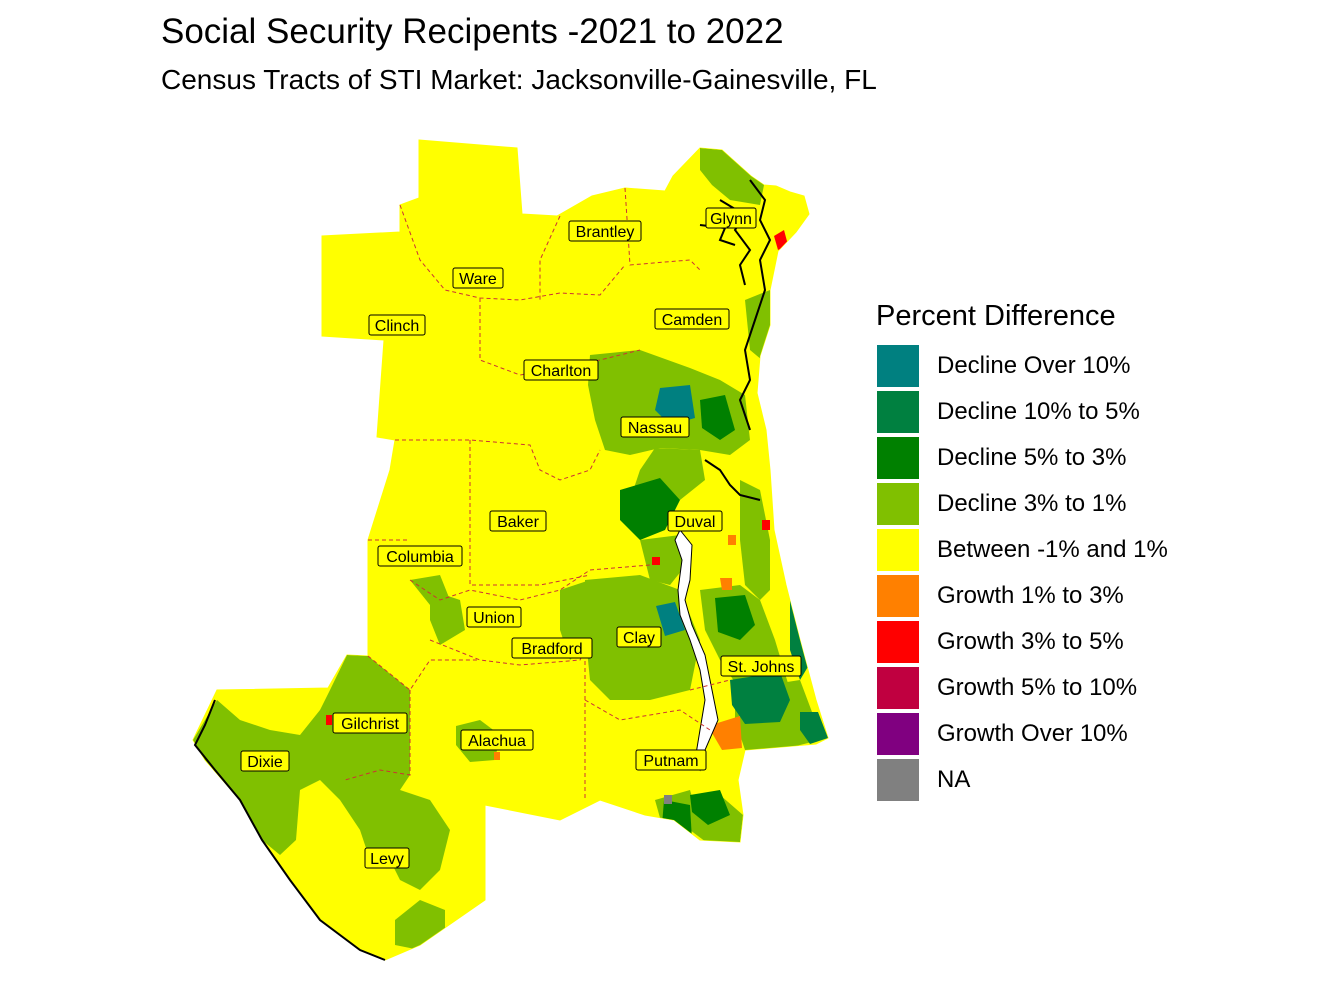 This screenshot has width=1344, height=1008. I want to click on county-label-baker: Baker, so click(518, 521).